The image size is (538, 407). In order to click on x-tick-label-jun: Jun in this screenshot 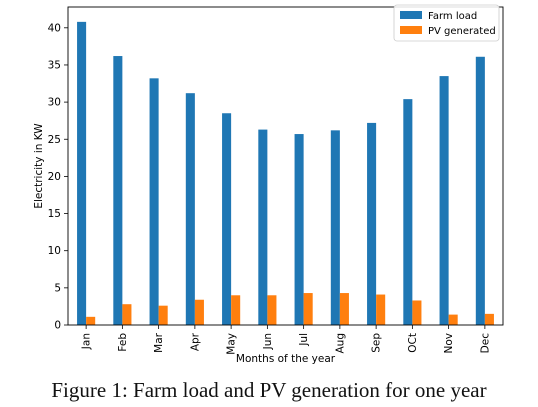, I will do `click(268, 341)`.